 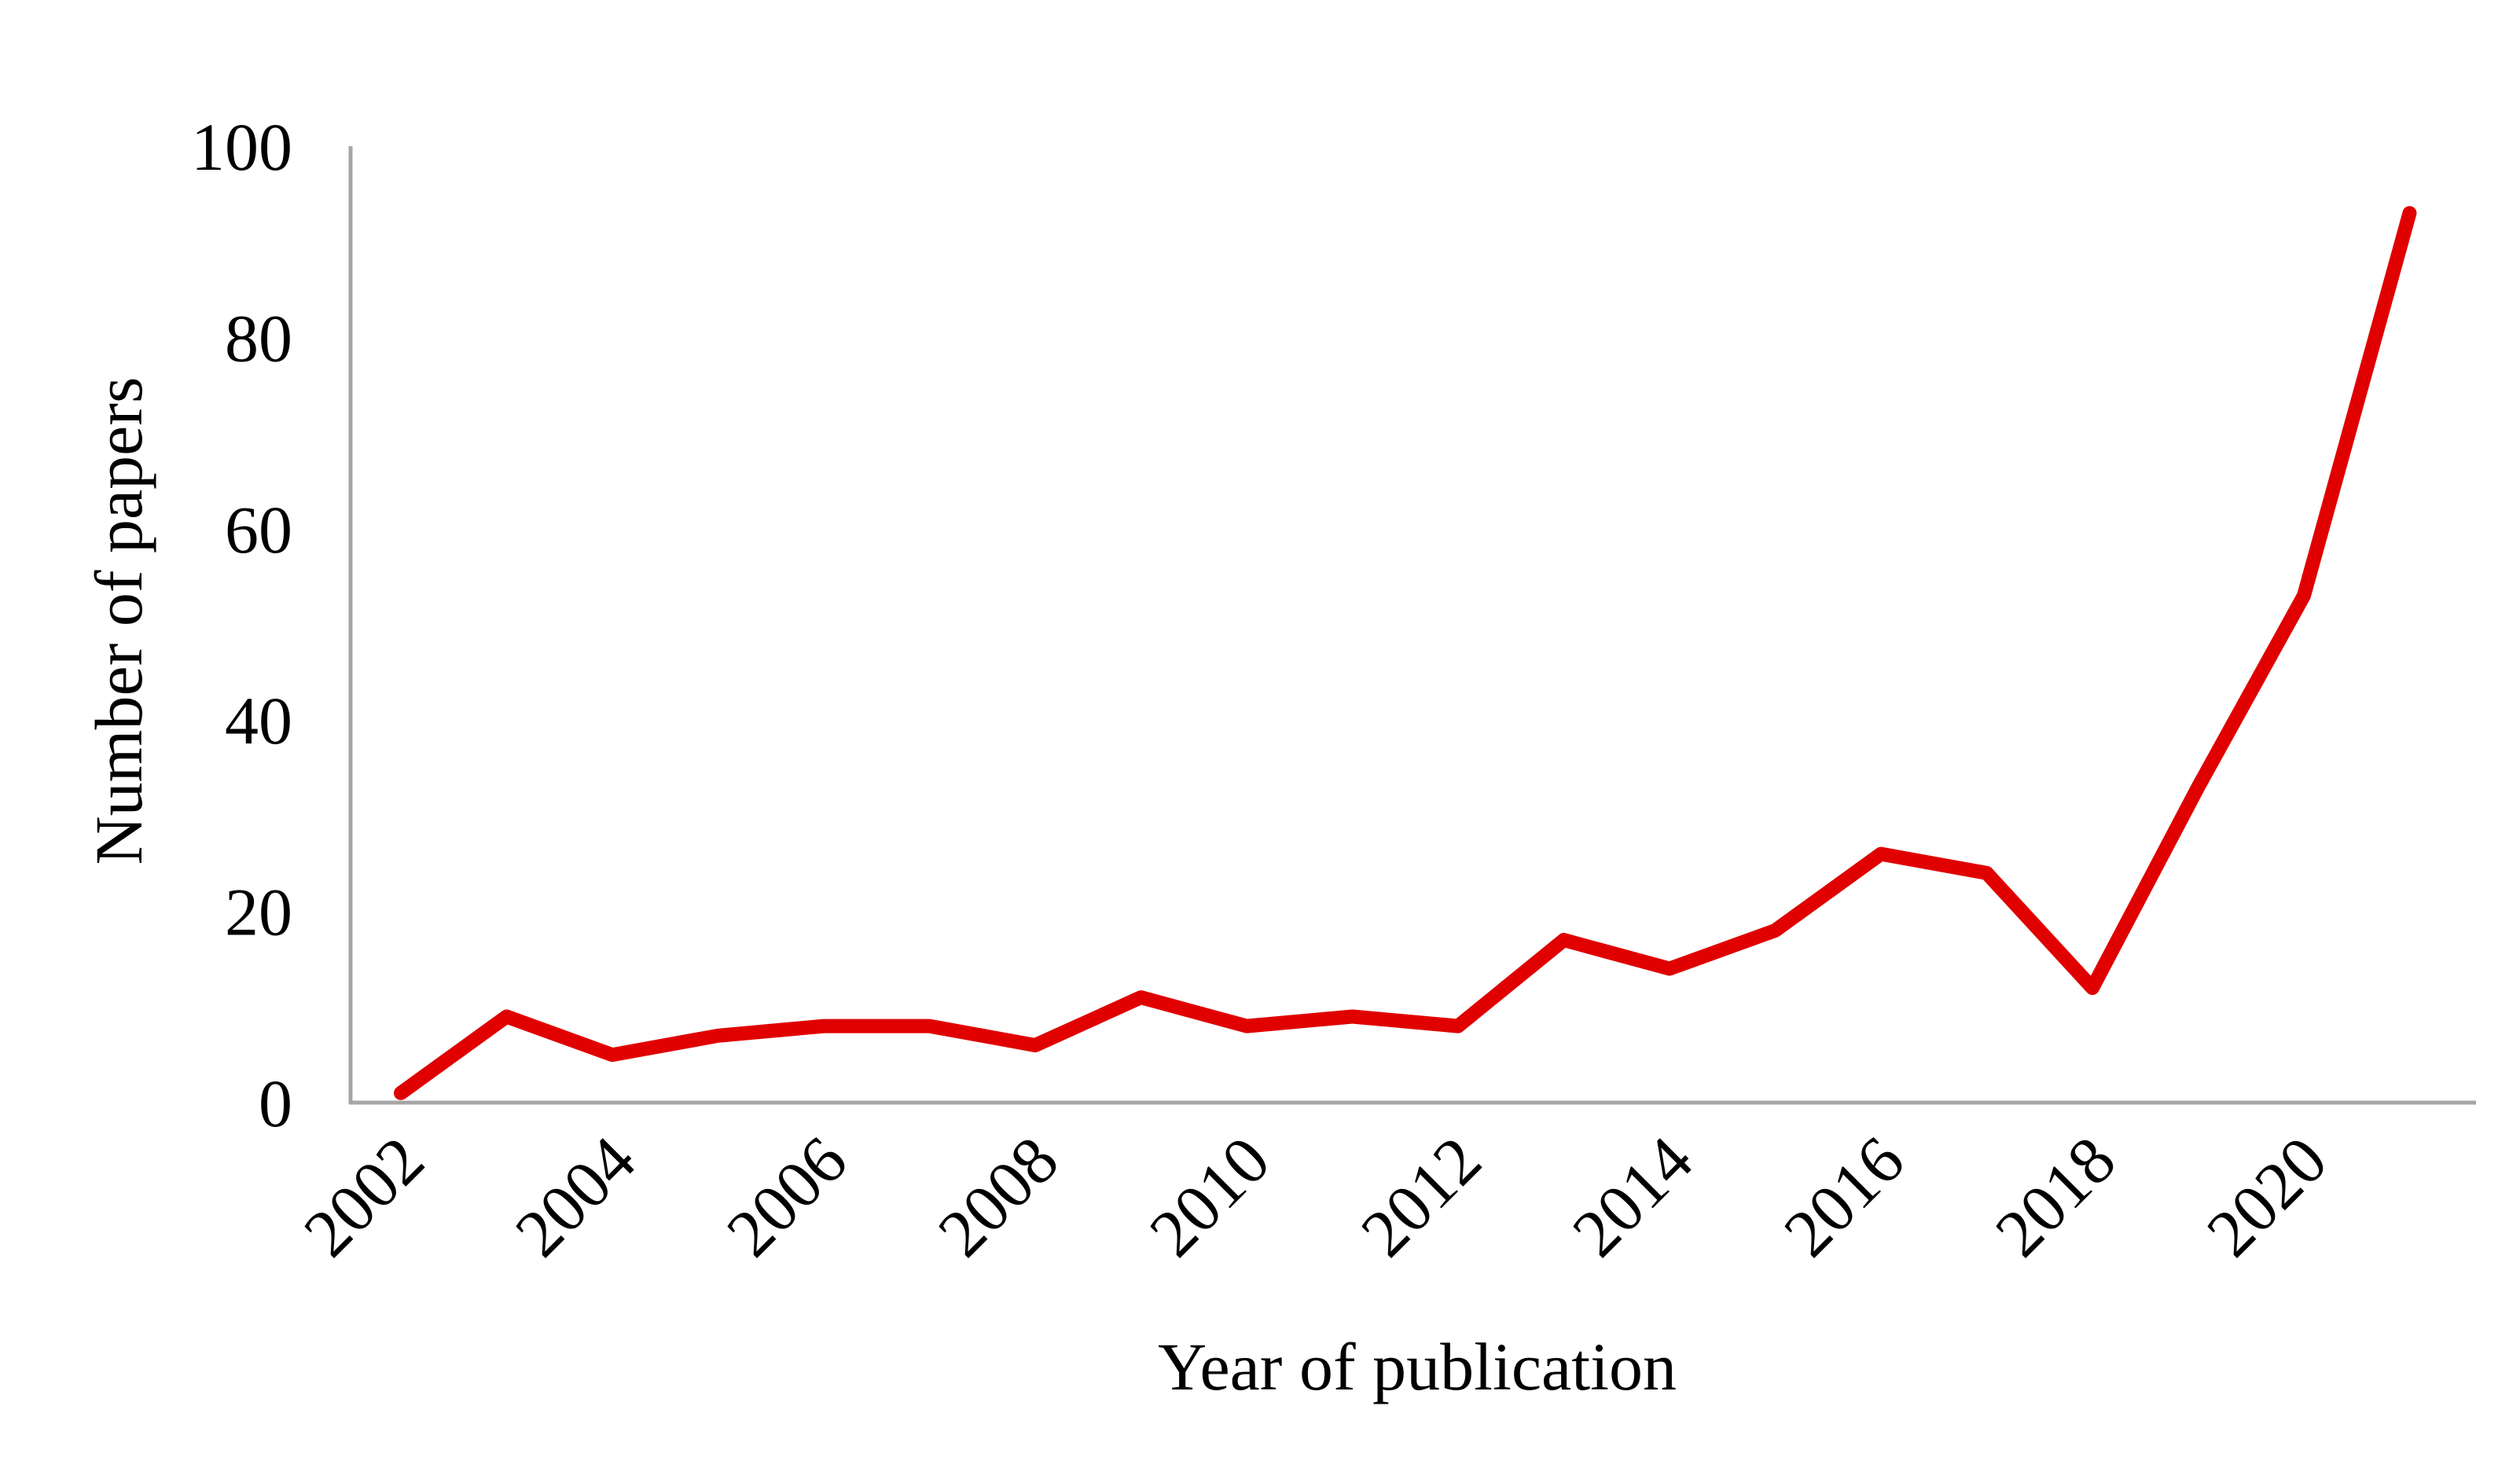 I want to click on x-tick-label: 2002, so click(x=364, y=1197).